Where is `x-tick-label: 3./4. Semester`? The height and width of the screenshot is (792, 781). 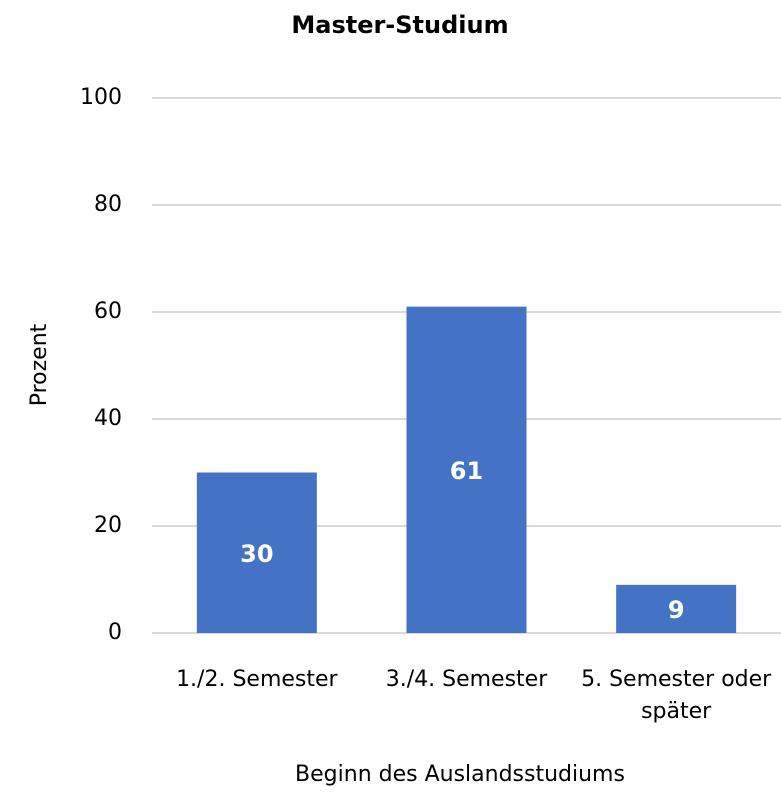
x-tick-label: 3./4. Semester is located at coordinates (466, 679).